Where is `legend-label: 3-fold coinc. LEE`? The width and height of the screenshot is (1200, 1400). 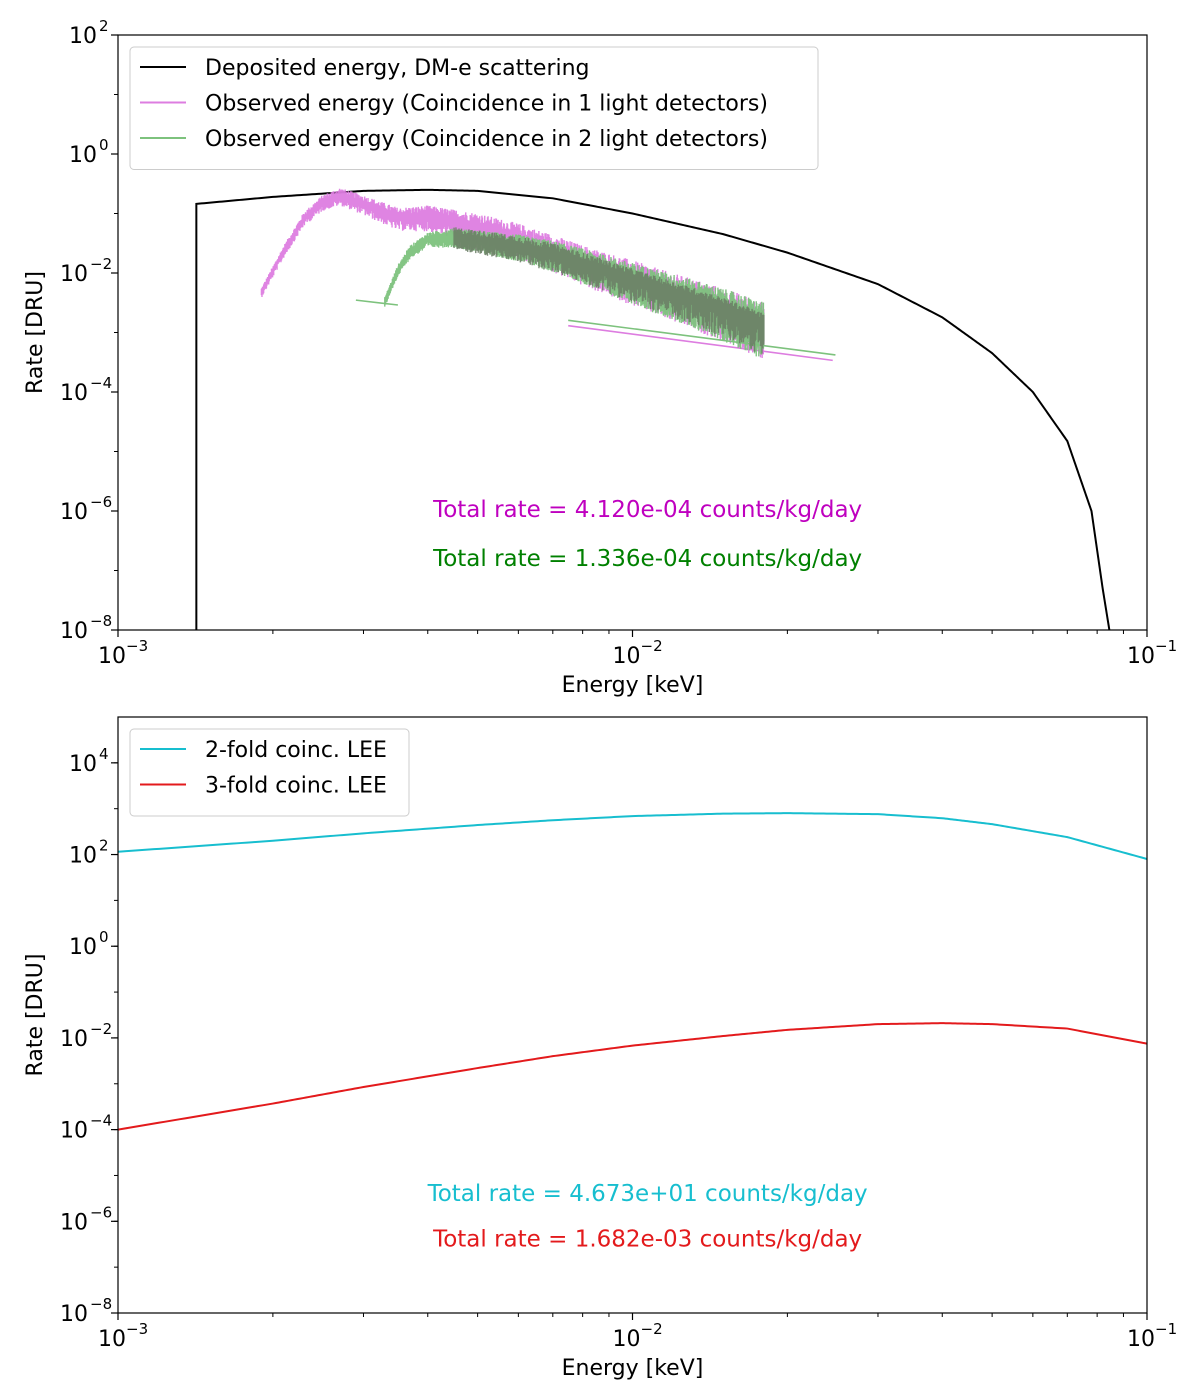 legend-label: 3-fold coinc. LEE is located at coordinates (296, 786).